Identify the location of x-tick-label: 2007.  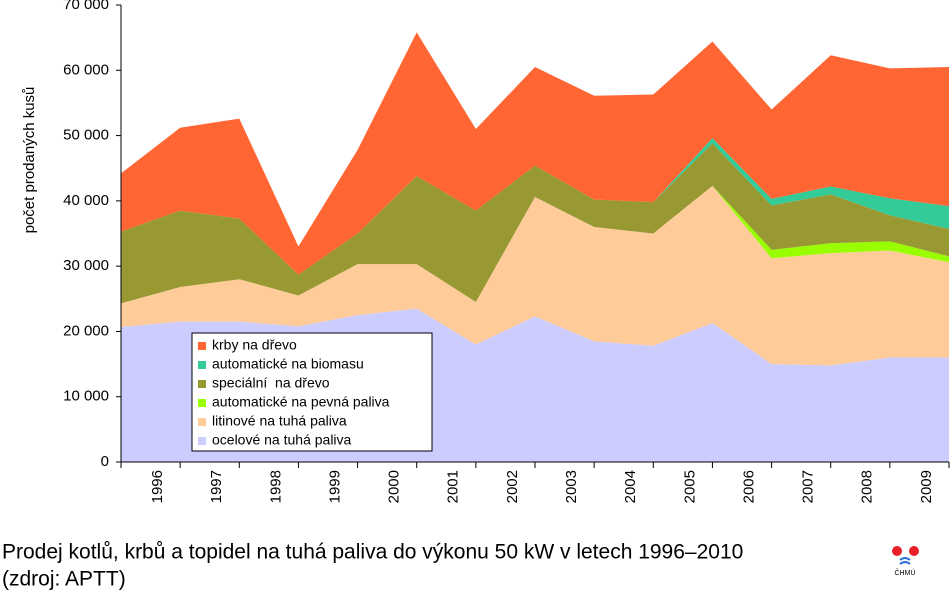
(808, 486).